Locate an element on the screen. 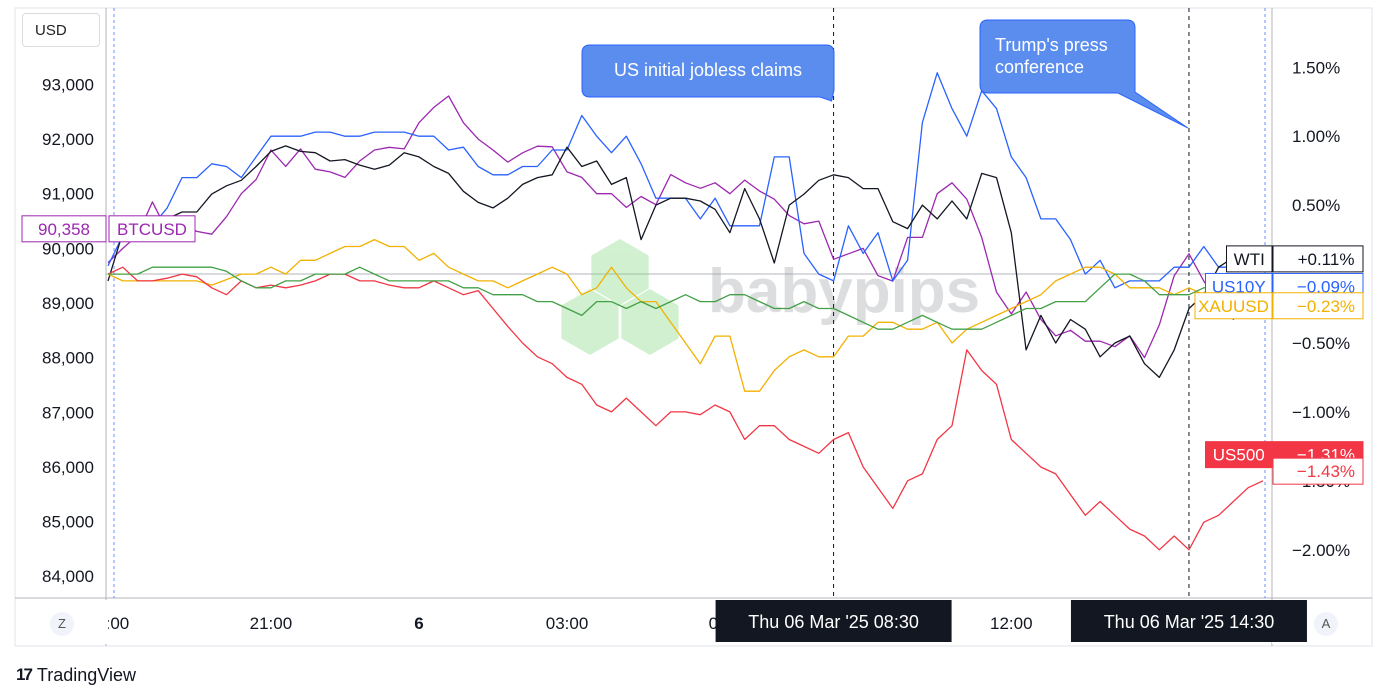  wti-price-label: +0.11% WTI is located at coordinates (1295, 259).